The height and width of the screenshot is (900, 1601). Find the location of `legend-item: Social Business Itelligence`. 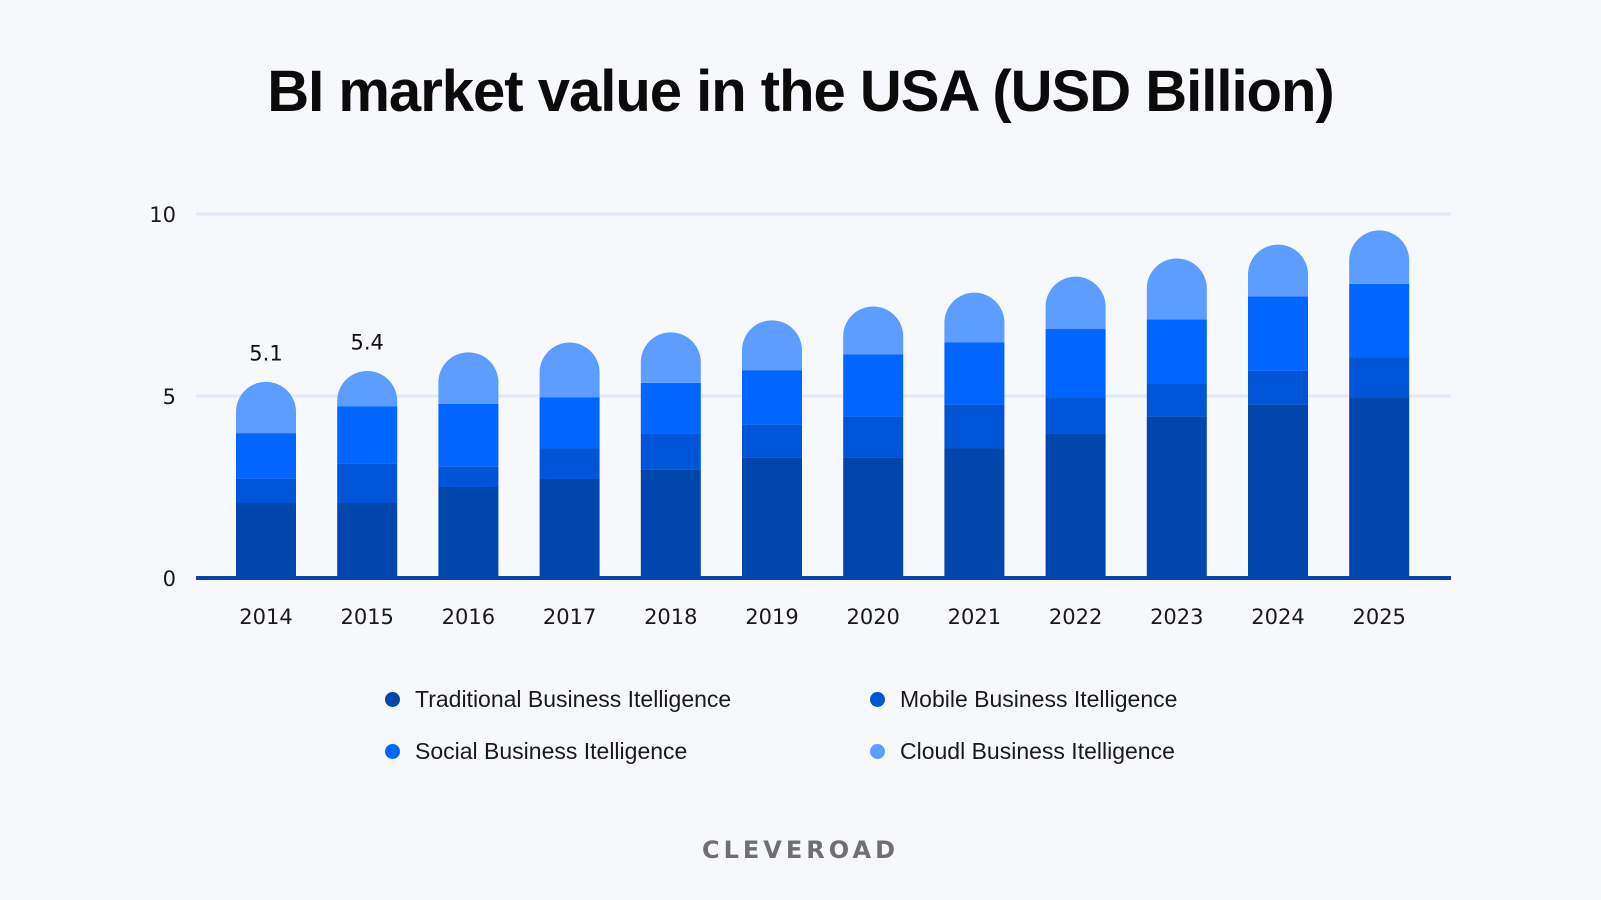

legend-item: Social Business Itelligence is located at coordinates (536, 751).